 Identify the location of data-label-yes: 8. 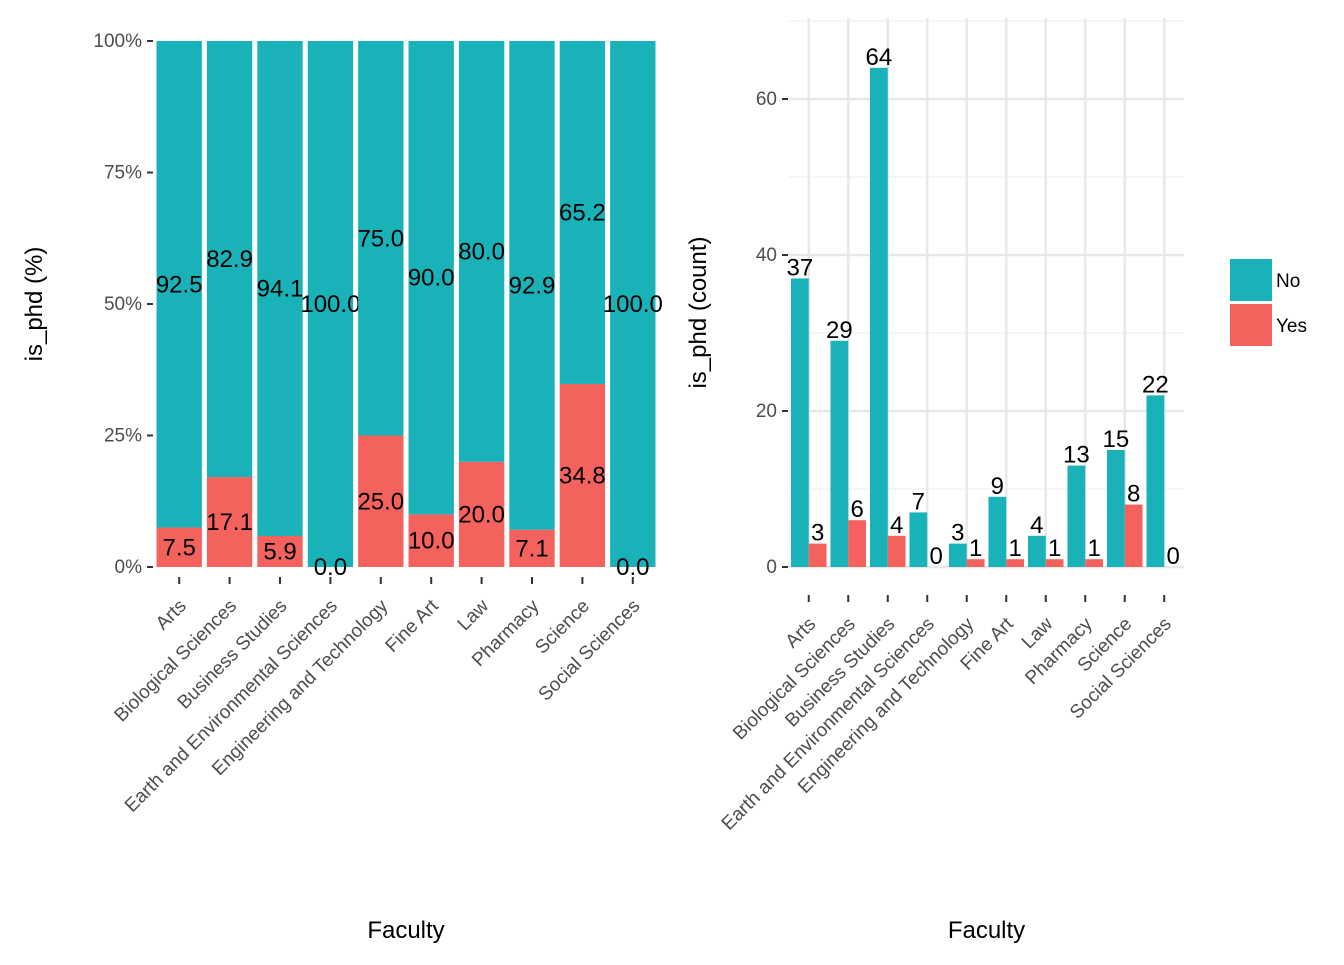
(1133, 494).